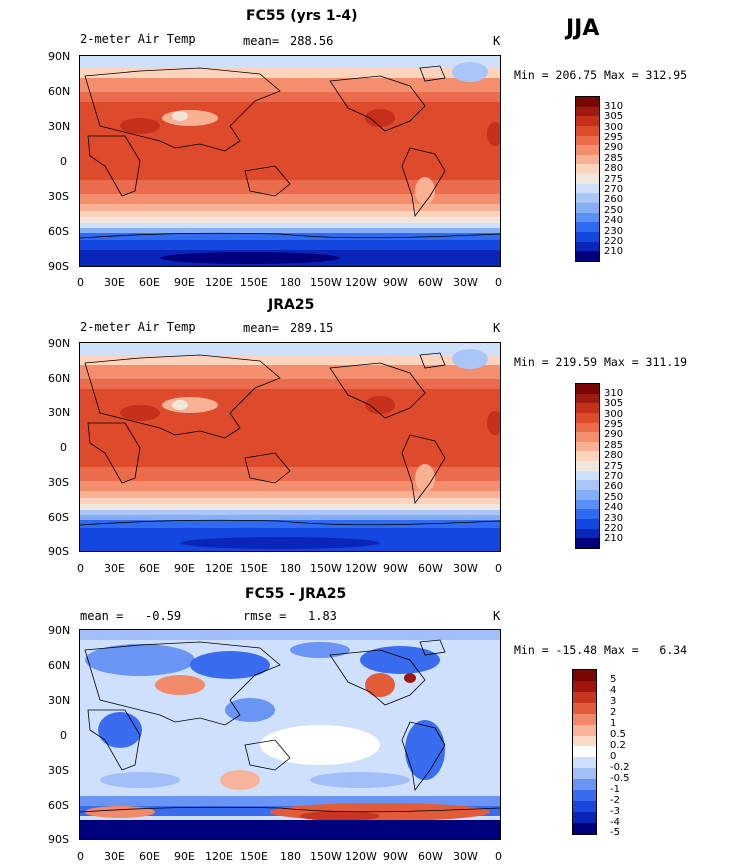 This screenshot has height=866, width=733. I want to click on colorbar-label: 210, so click(614, 251).